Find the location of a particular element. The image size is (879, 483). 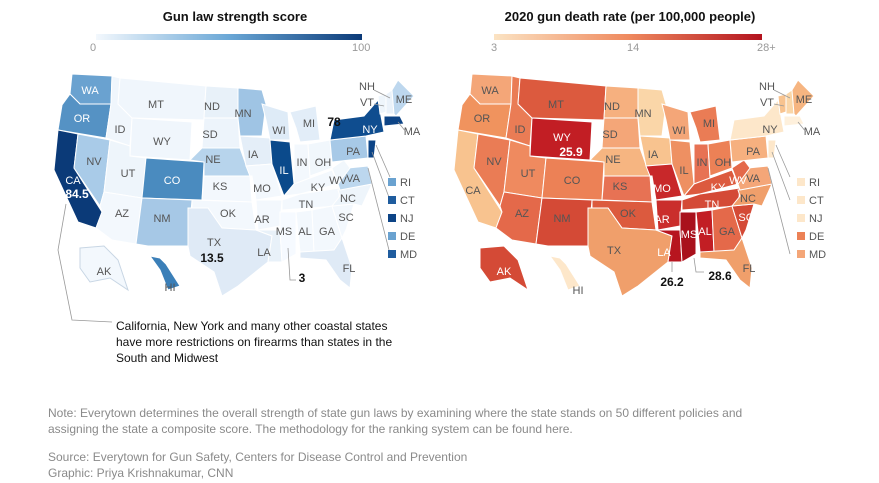

right-label-mt: MT is located at coordinates (556, 105).